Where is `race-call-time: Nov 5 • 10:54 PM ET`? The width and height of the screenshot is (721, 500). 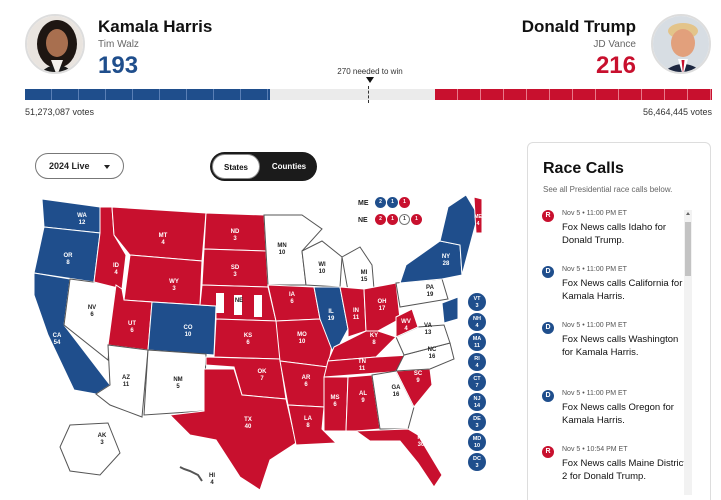
race-call-time: Nov 5 • 10:54 PM ET is located at coordinates (595, 449).